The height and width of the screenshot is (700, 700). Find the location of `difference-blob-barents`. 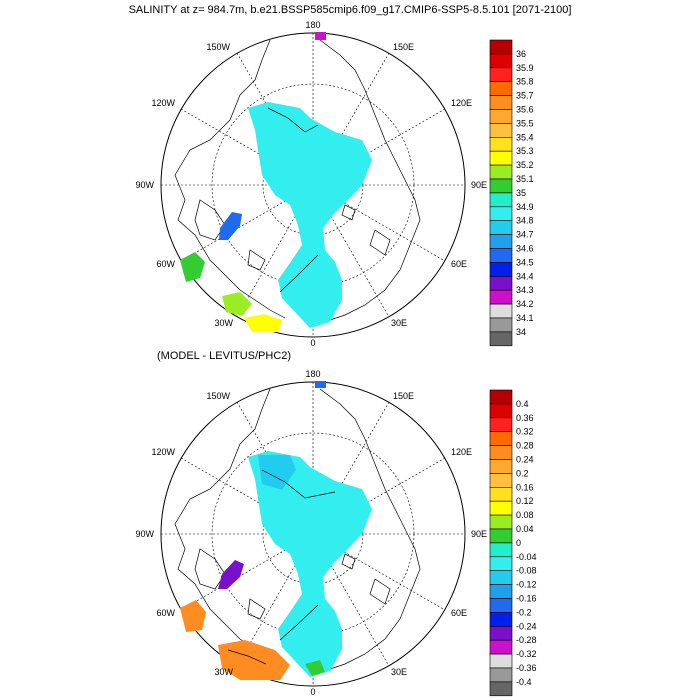

difference-blob-barents is located at coordinates (315, 668).